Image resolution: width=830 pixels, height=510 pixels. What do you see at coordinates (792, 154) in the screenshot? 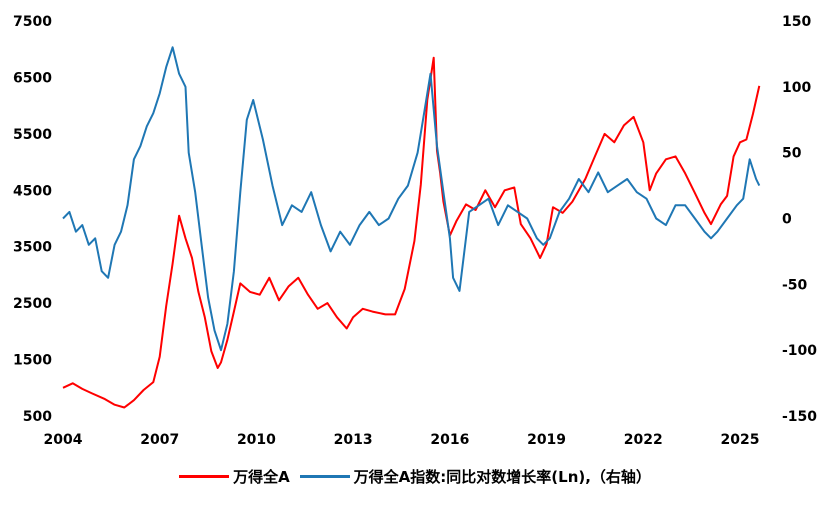
I see `right-y-tick-label: 50` at bounding box center [792, 154].